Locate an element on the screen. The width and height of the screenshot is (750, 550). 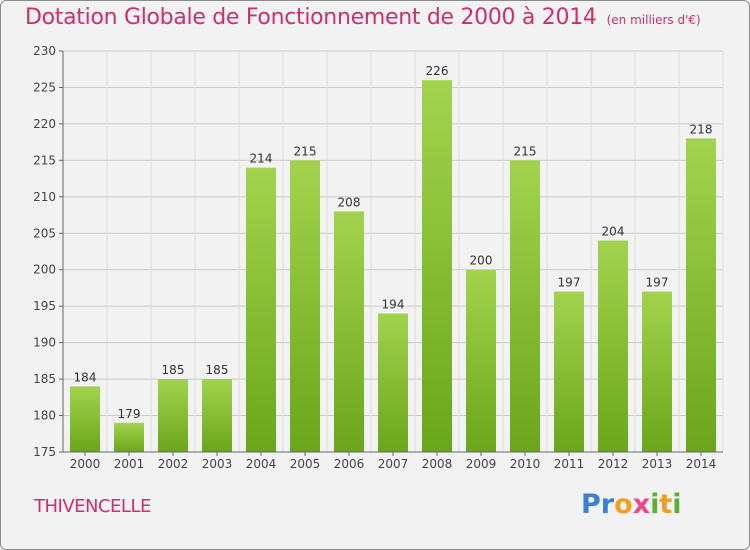
data-label: 214 is located at coordinates (261, 159).